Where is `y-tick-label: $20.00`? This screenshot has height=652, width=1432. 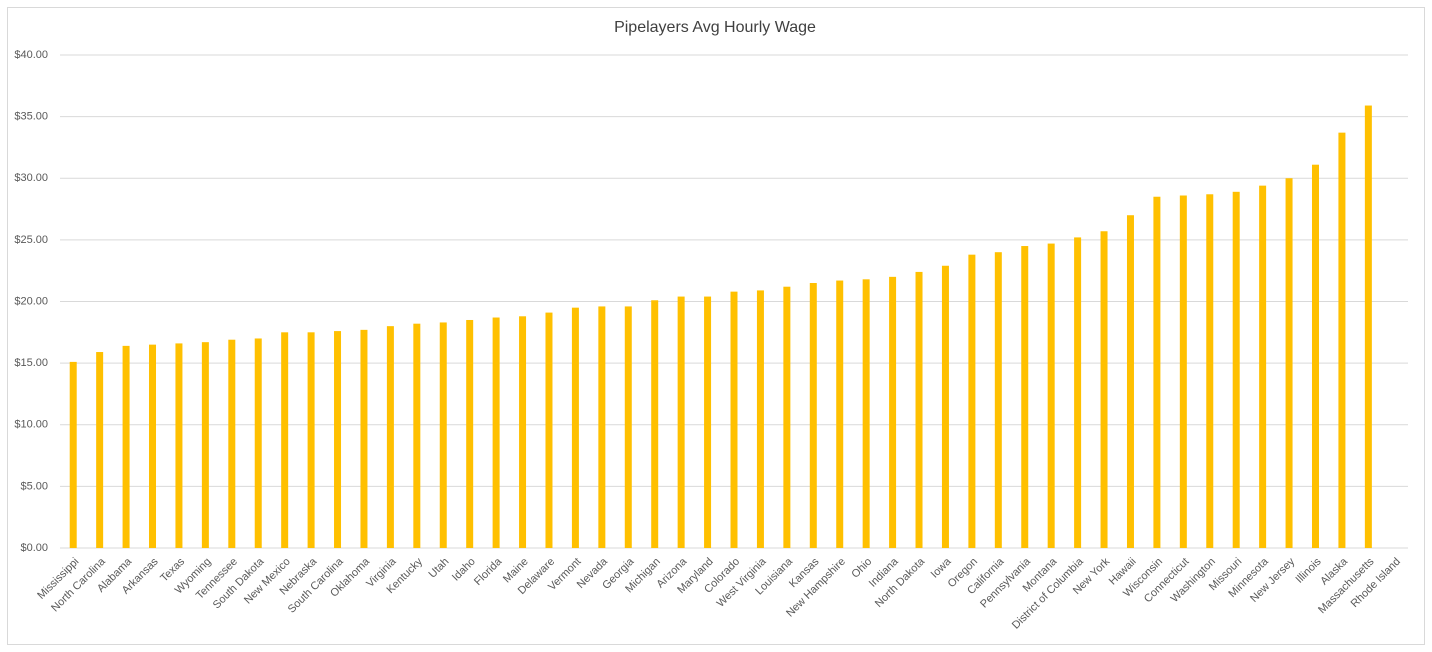 y-tick-label: $20.00 is located at coordinates (31, 301).